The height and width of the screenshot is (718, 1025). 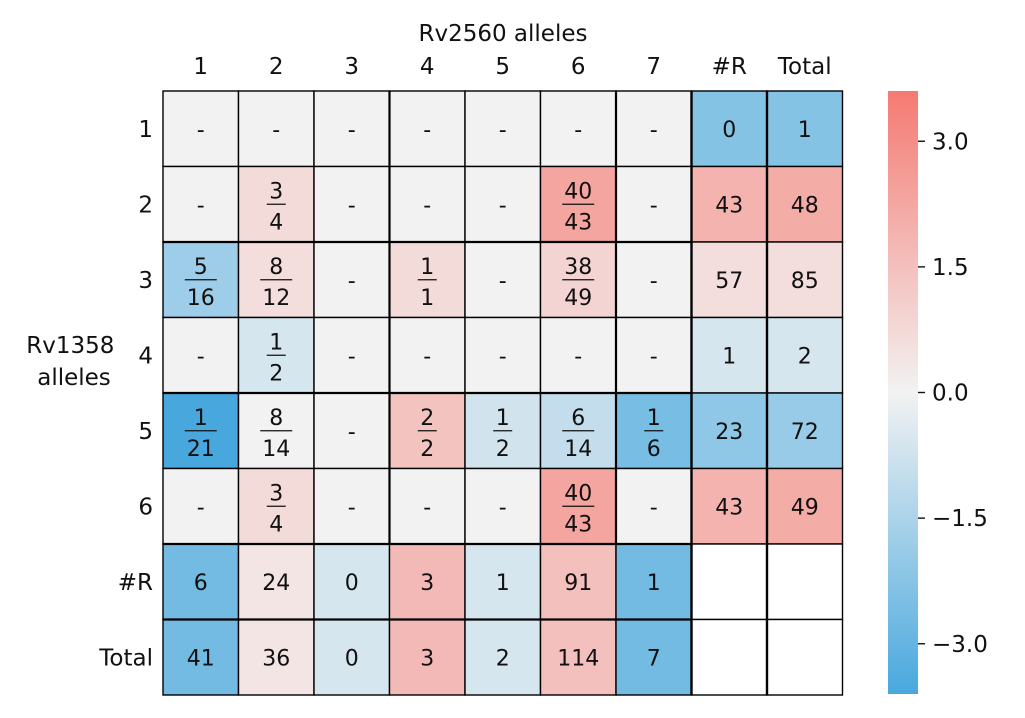 What do you see at coordinates (653, 67) in the screenshot?
I see `x-tick-label: 7` at bounding box center [653, 67].